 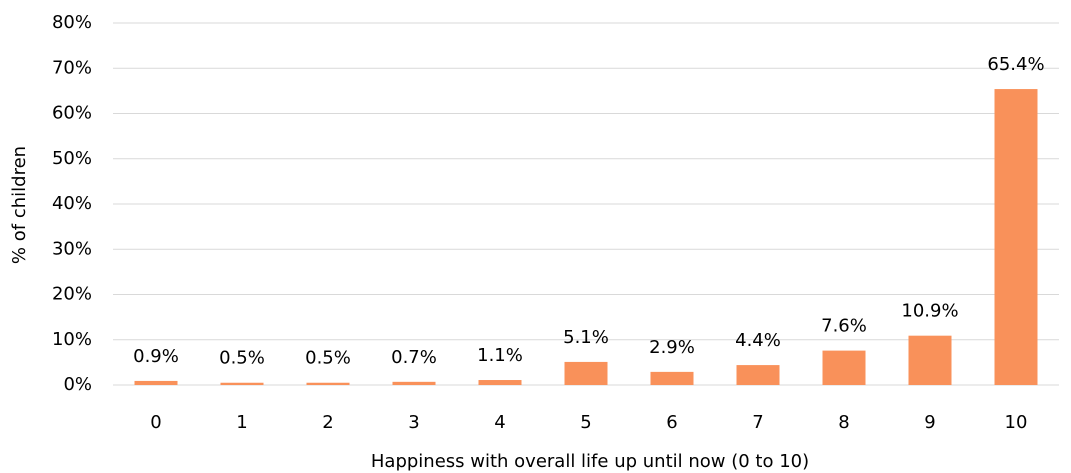 I want to click on y-tick-label: 10%, so click(x=72, y=339).